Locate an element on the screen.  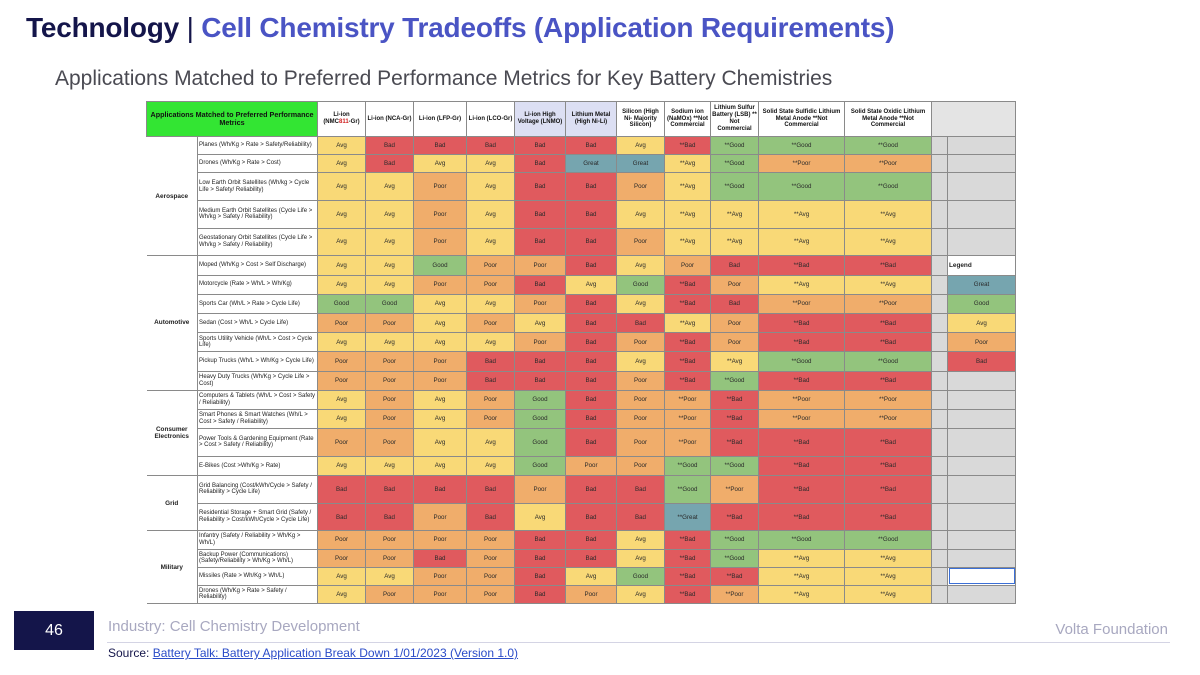
legend-item: Poor is located at coordinates (981, 342).